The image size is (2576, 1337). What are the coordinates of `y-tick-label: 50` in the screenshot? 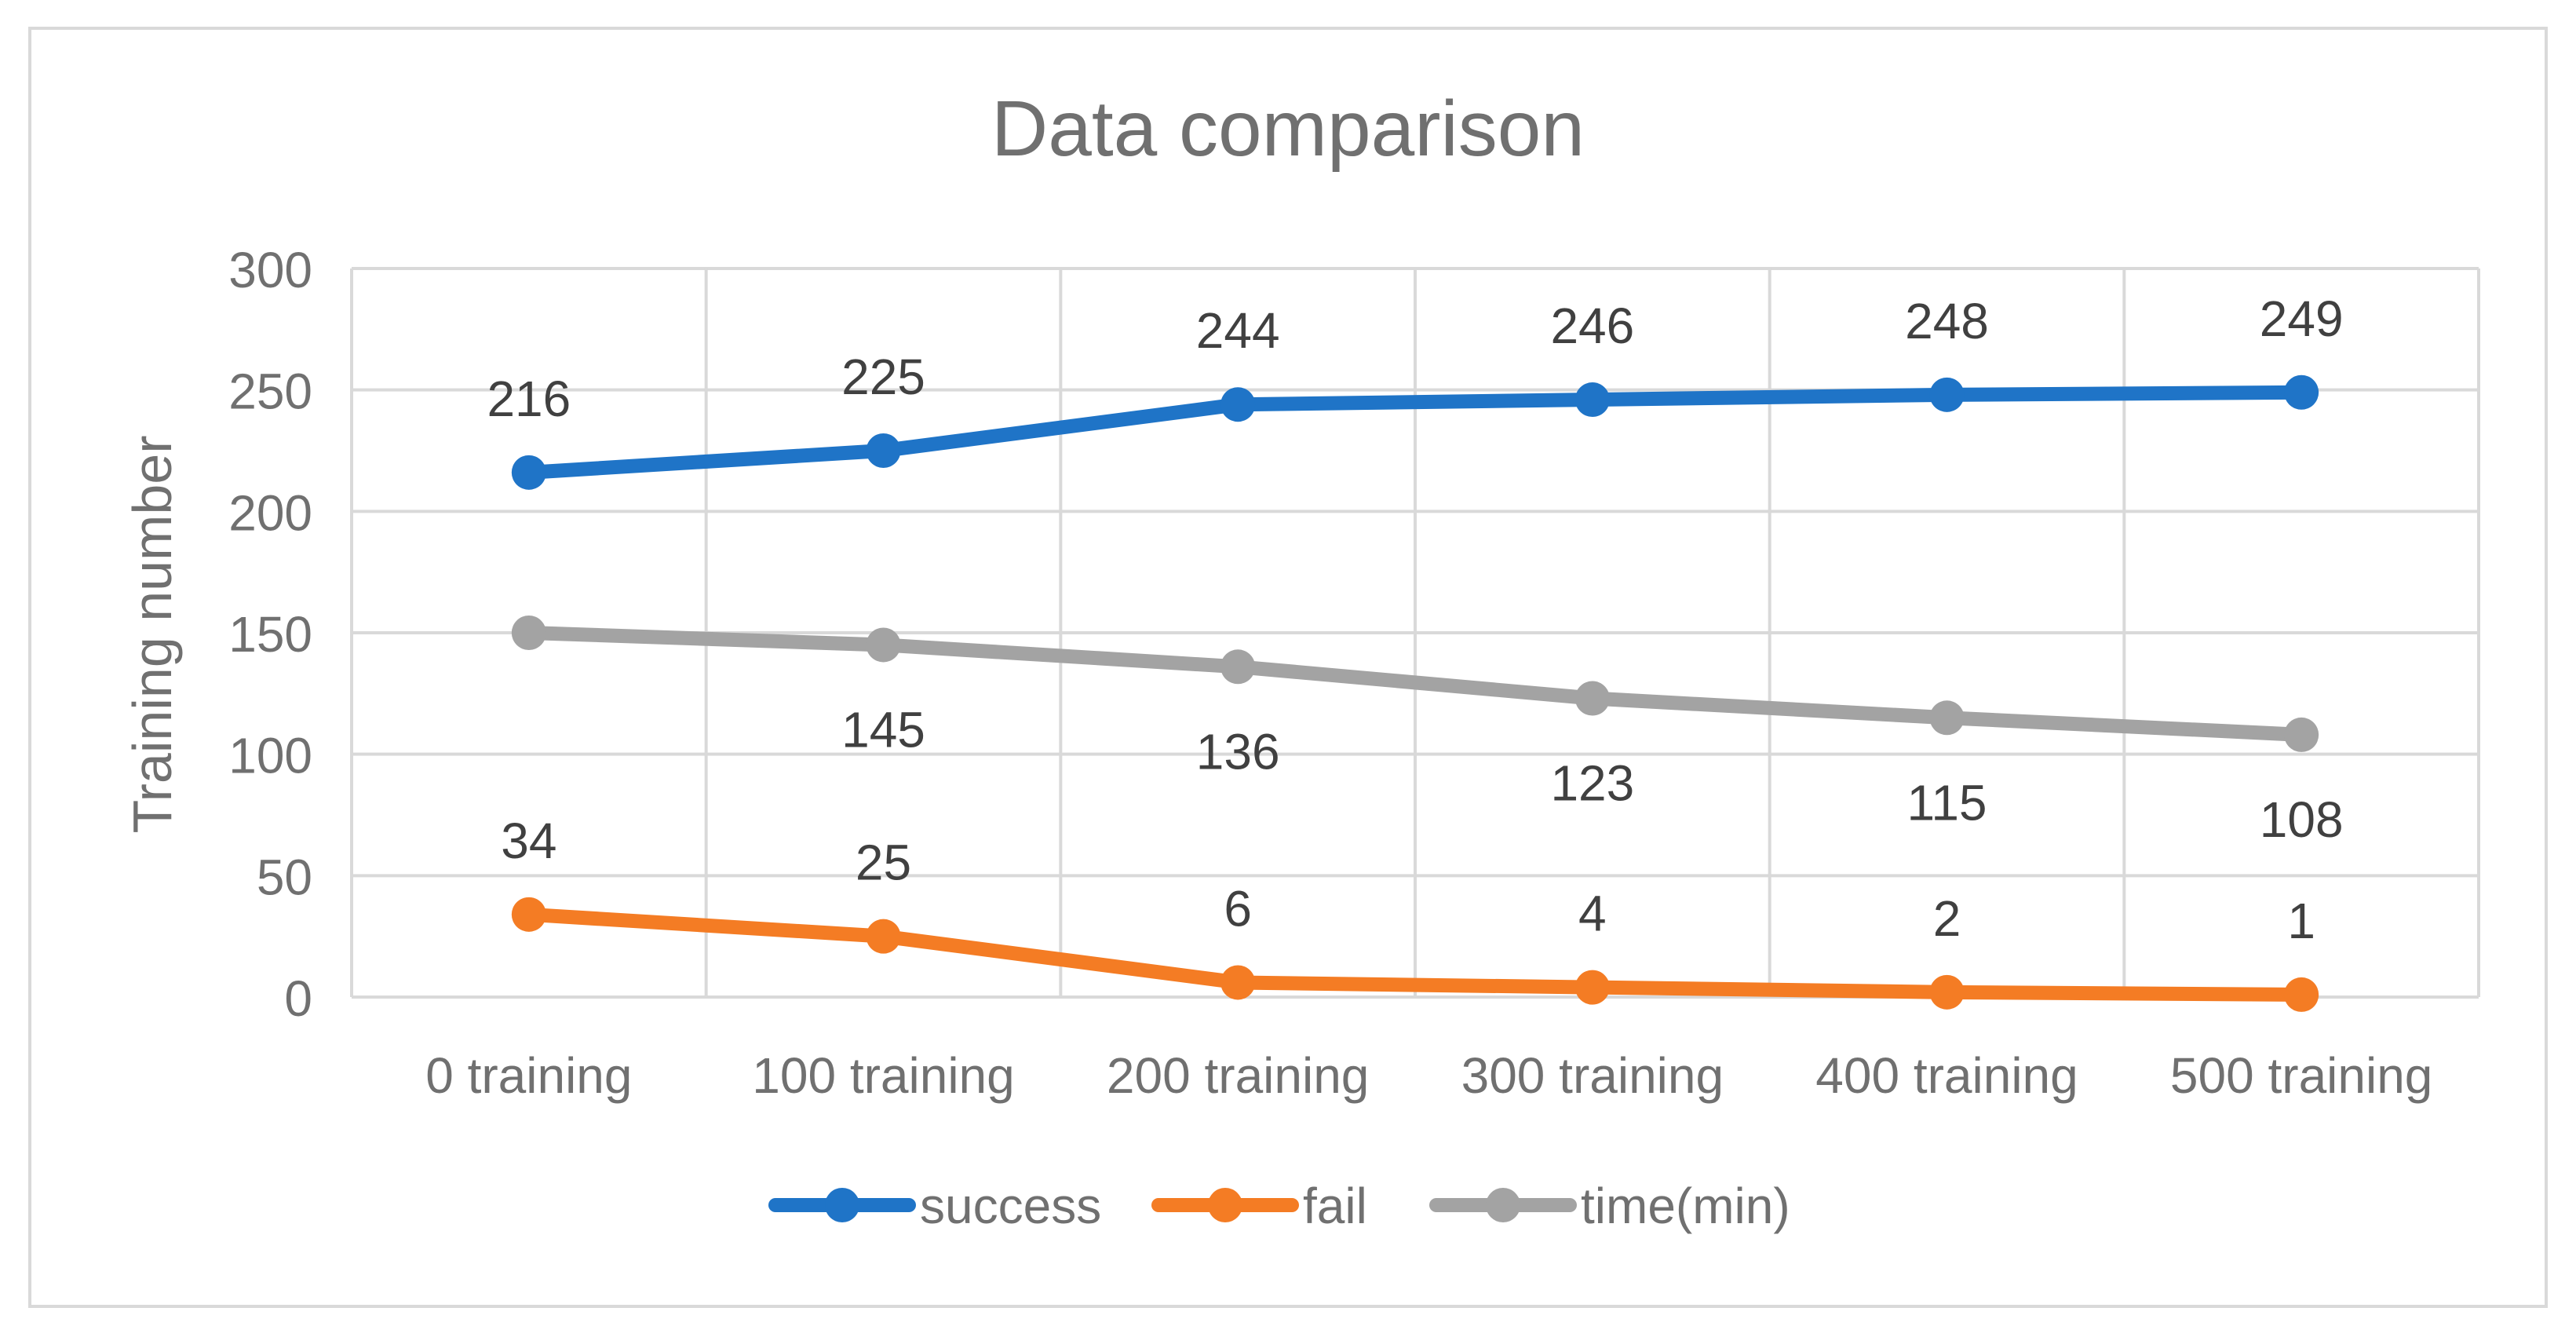 It's located at (284, 877).